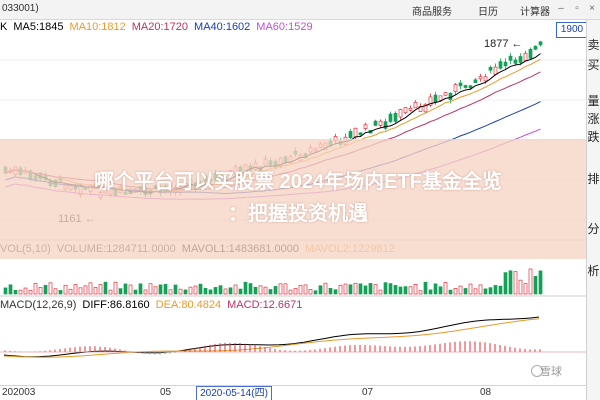 Image resolution: width=600 pixels, height=400 pixels. Describe the element at coordinates (535, 12) in the screenshot. I see `tab-calculator: 计算器` at that location.